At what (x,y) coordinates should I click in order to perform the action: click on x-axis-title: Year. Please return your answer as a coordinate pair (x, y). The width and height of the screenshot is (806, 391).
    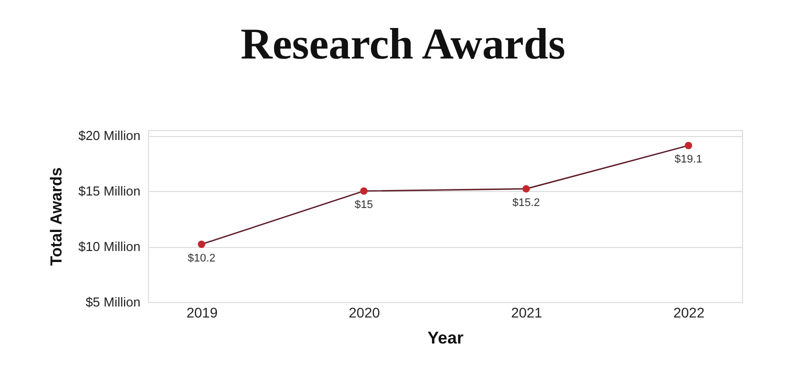
    Looking at the image, I should click on (446, 338).